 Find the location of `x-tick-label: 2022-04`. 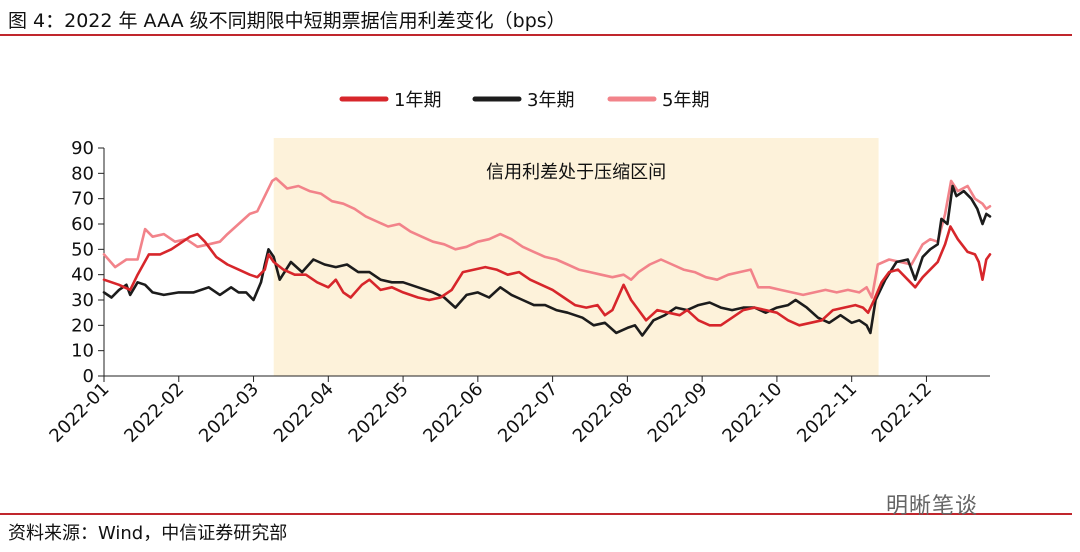

x-tick-label: 2022-04 is located at coordinates (304, 413).